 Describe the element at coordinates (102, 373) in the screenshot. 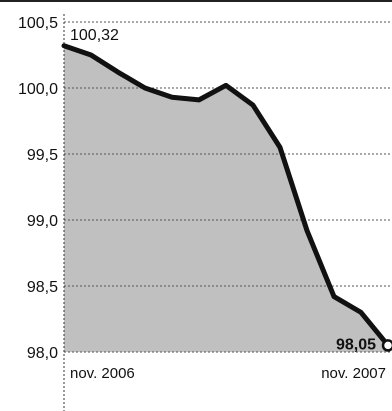

I see `x-tick-label: nov. 2006` at that location.